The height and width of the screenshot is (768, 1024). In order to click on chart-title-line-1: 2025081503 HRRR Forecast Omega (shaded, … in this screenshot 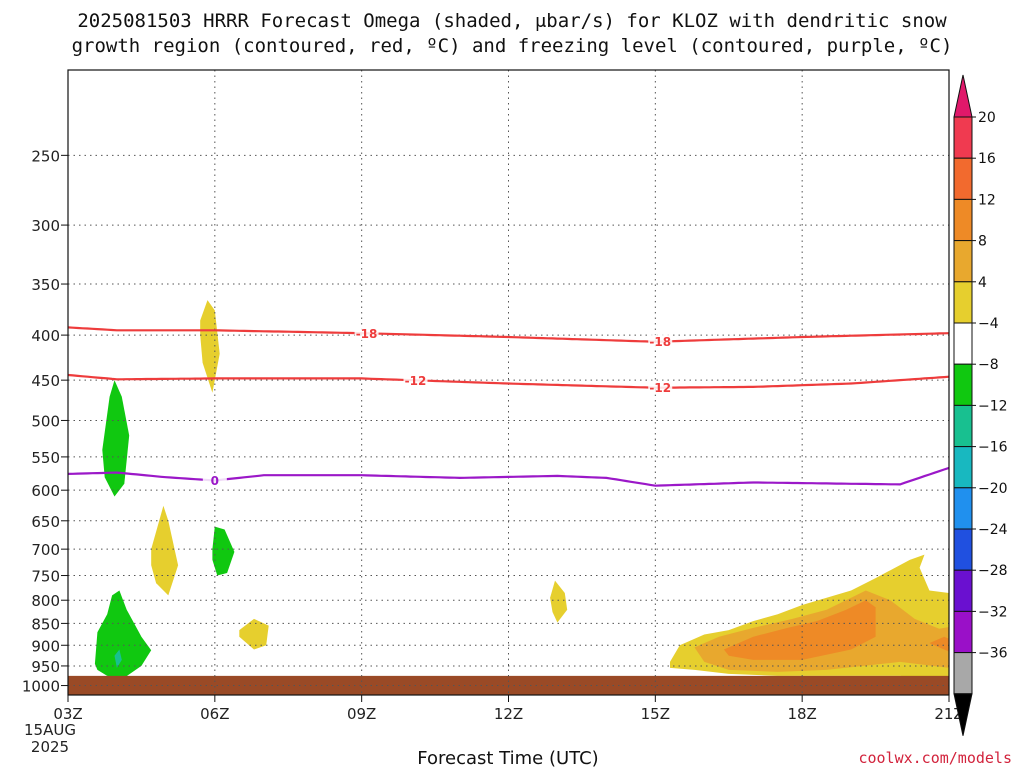, I will do `click(512, 21)`.